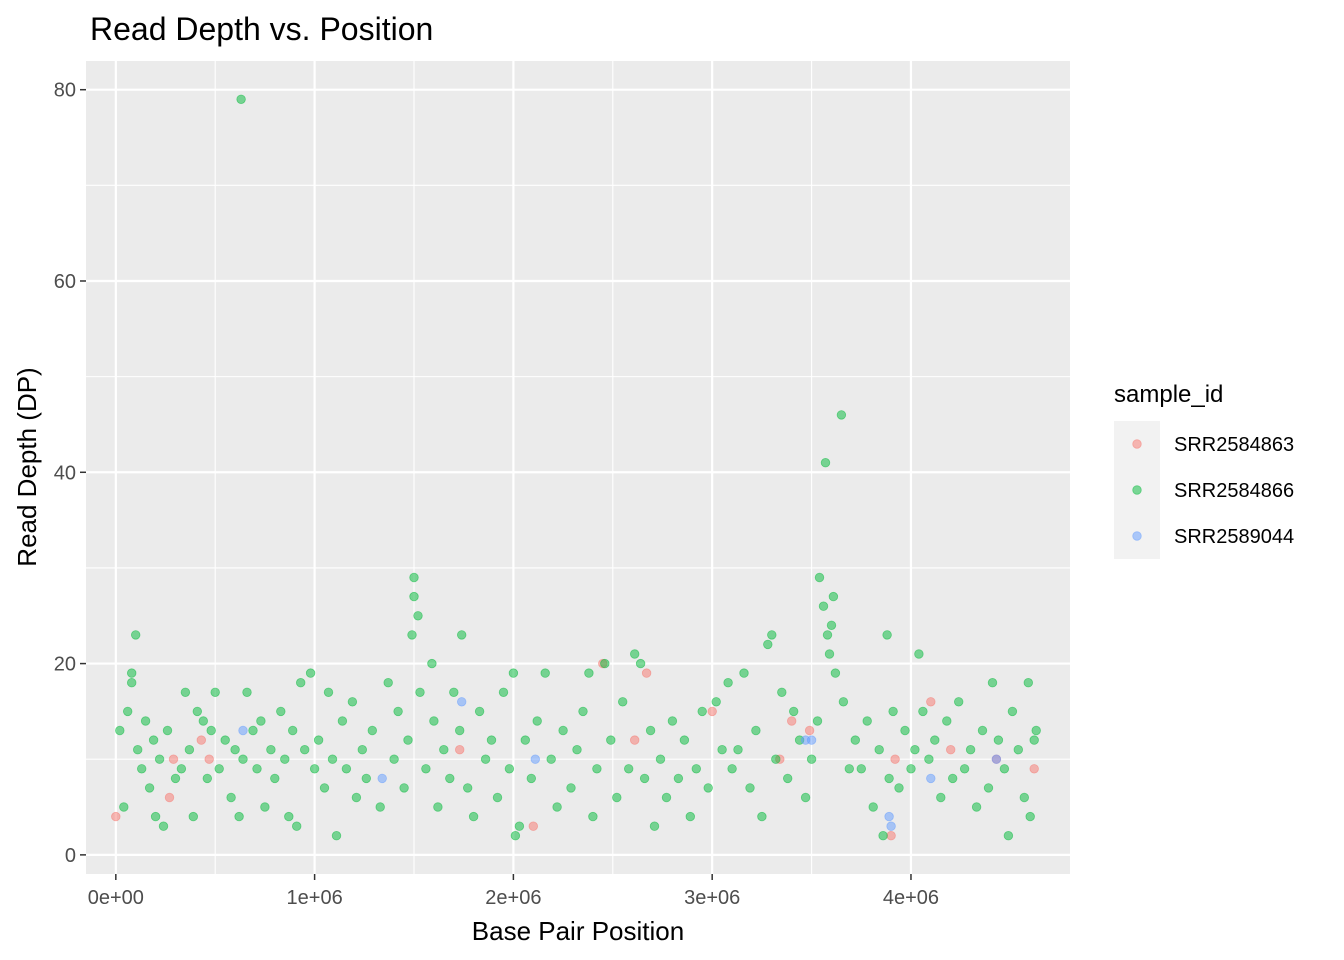  I want to click on x-axis-ticks: 0e+00 1e+06 2e+06 3e+06 4e+06, so click(513, 891).